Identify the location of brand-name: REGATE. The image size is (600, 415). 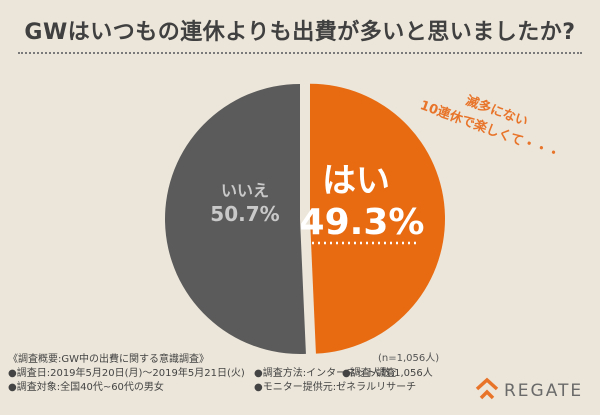
(544, 391).